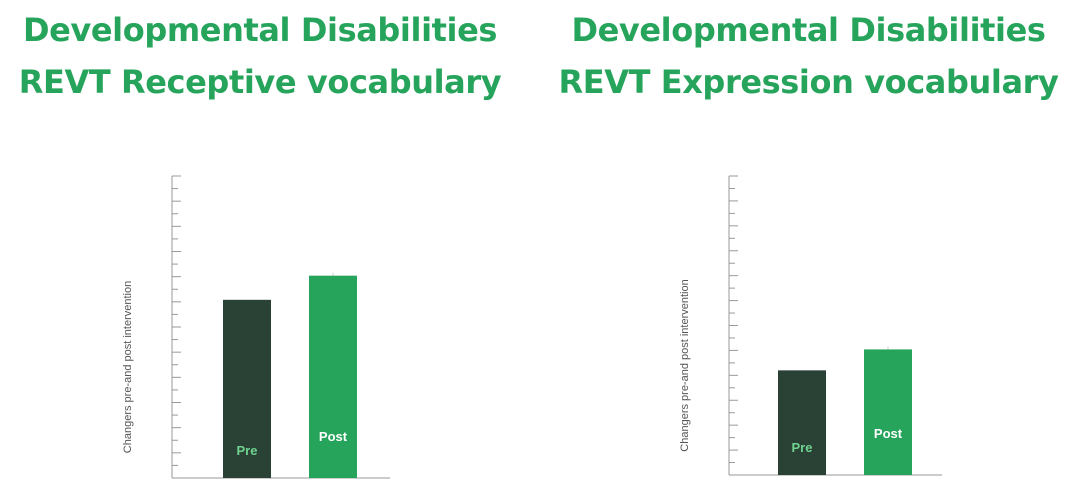  I want to click on chart-title-line-2: REVT Expression vocabulary, so click(808, 82).